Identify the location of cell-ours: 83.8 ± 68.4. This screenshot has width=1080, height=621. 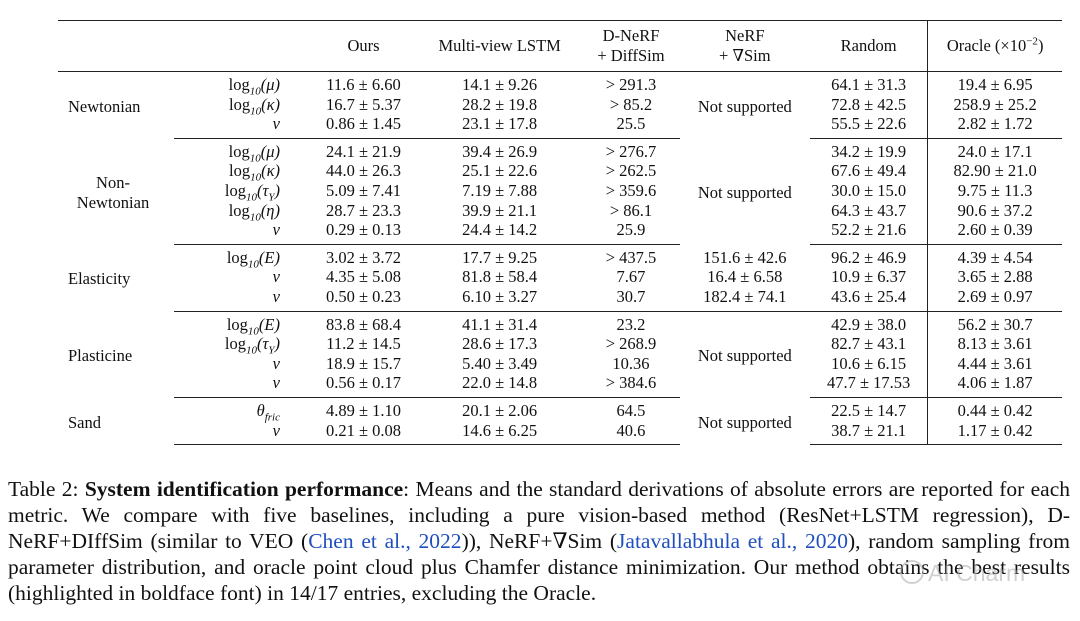
(363, 324).